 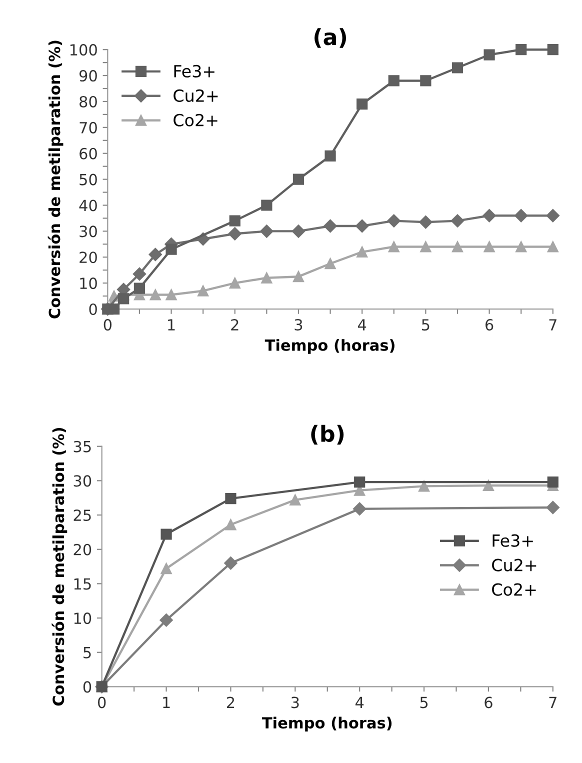 What do you see at coordinates (88, 180) in the screenshot?
I see `y-tick-label: 50` at bounding box center [88, 180].